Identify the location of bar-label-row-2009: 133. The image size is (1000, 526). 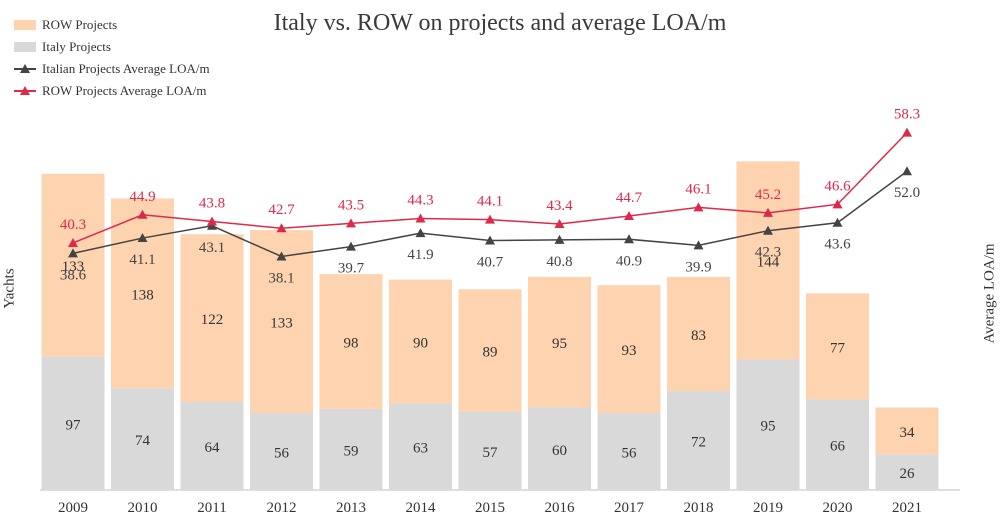
(73, 267).